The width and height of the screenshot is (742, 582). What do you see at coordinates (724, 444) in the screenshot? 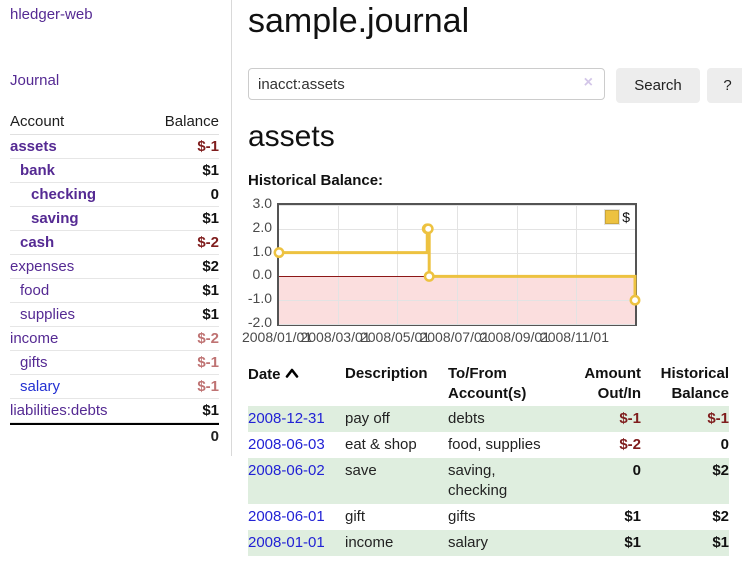
I see `transaction-balance: 0` at bounding box center [724, 444].